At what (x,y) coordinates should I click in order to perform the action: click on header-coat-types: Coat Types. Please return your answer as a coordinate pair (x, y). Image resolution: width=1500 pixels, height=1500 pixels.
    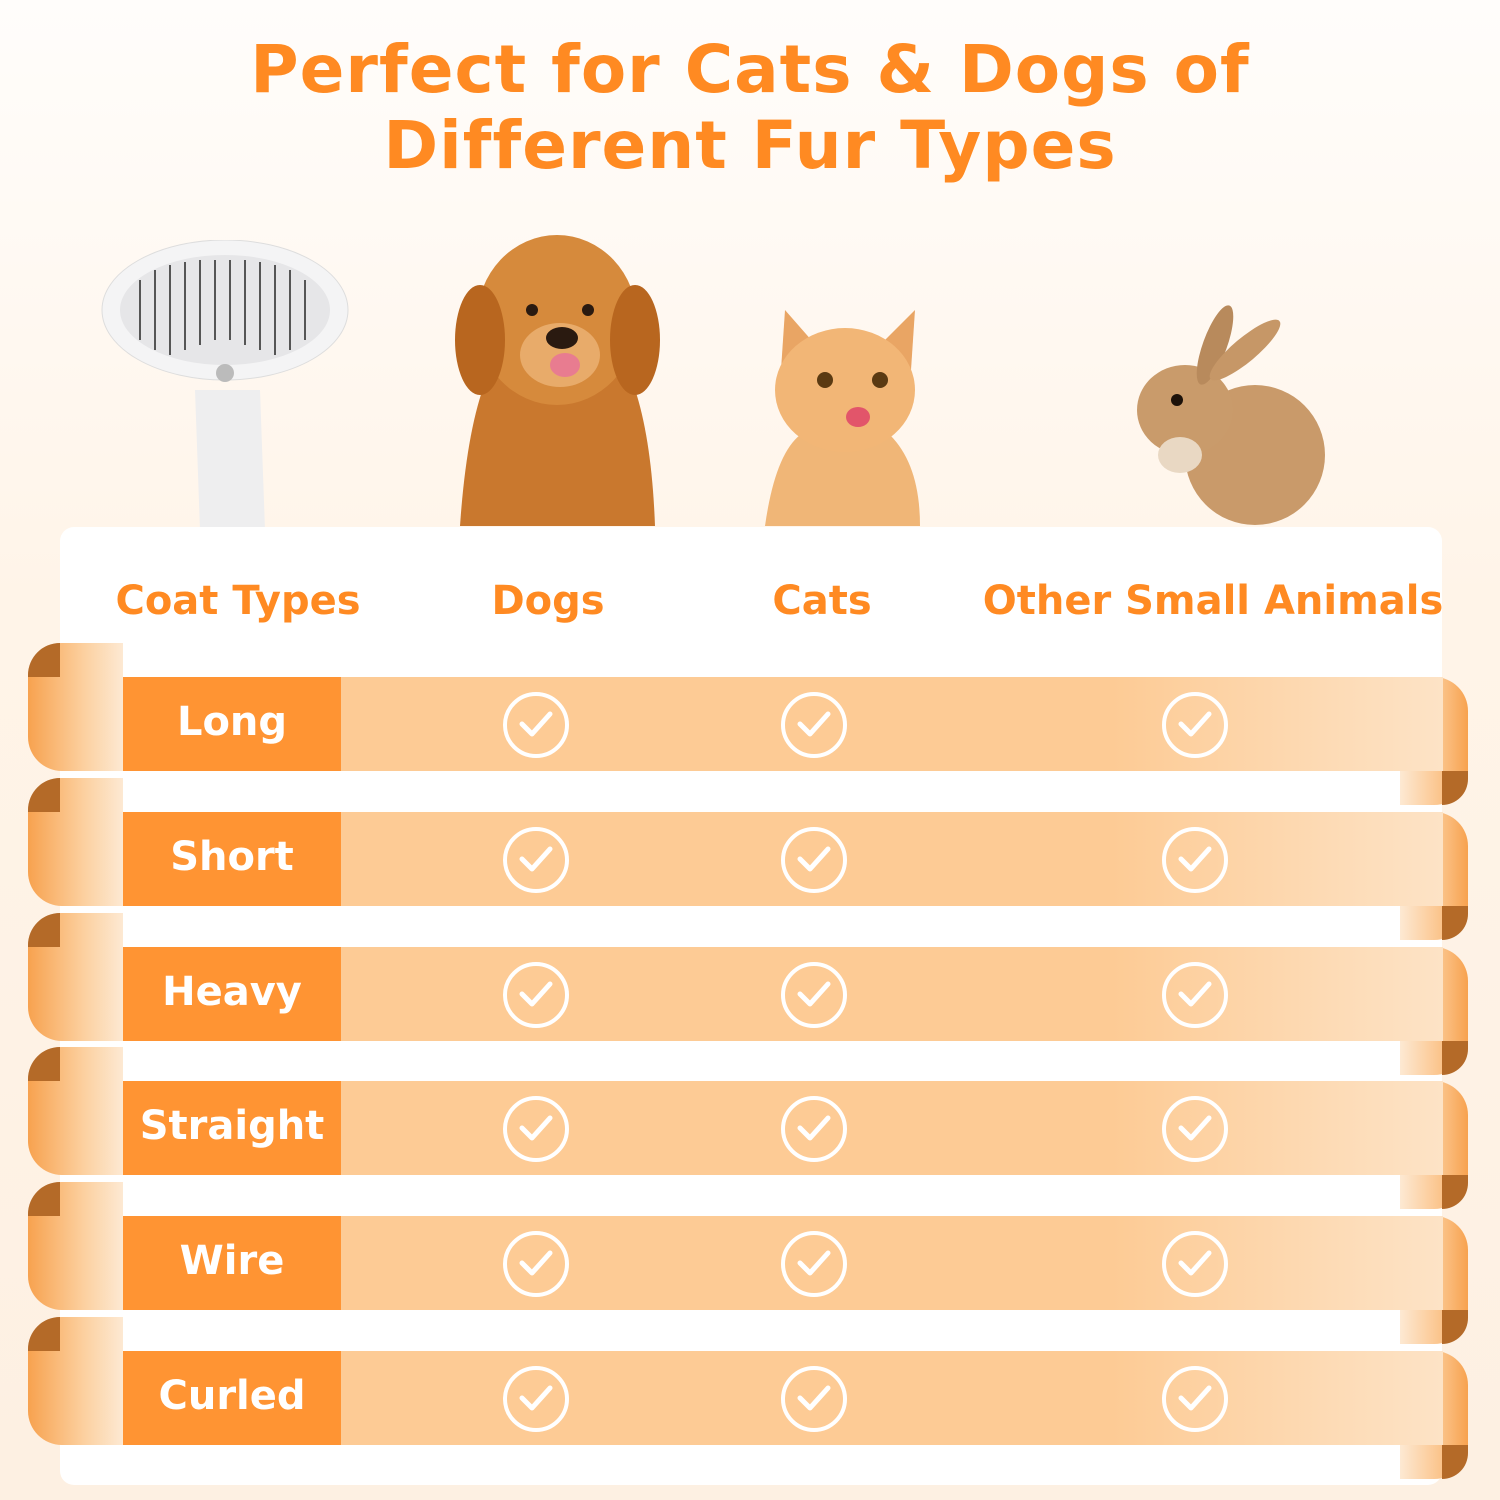
    Looking at the image, I should click on (238, 601).